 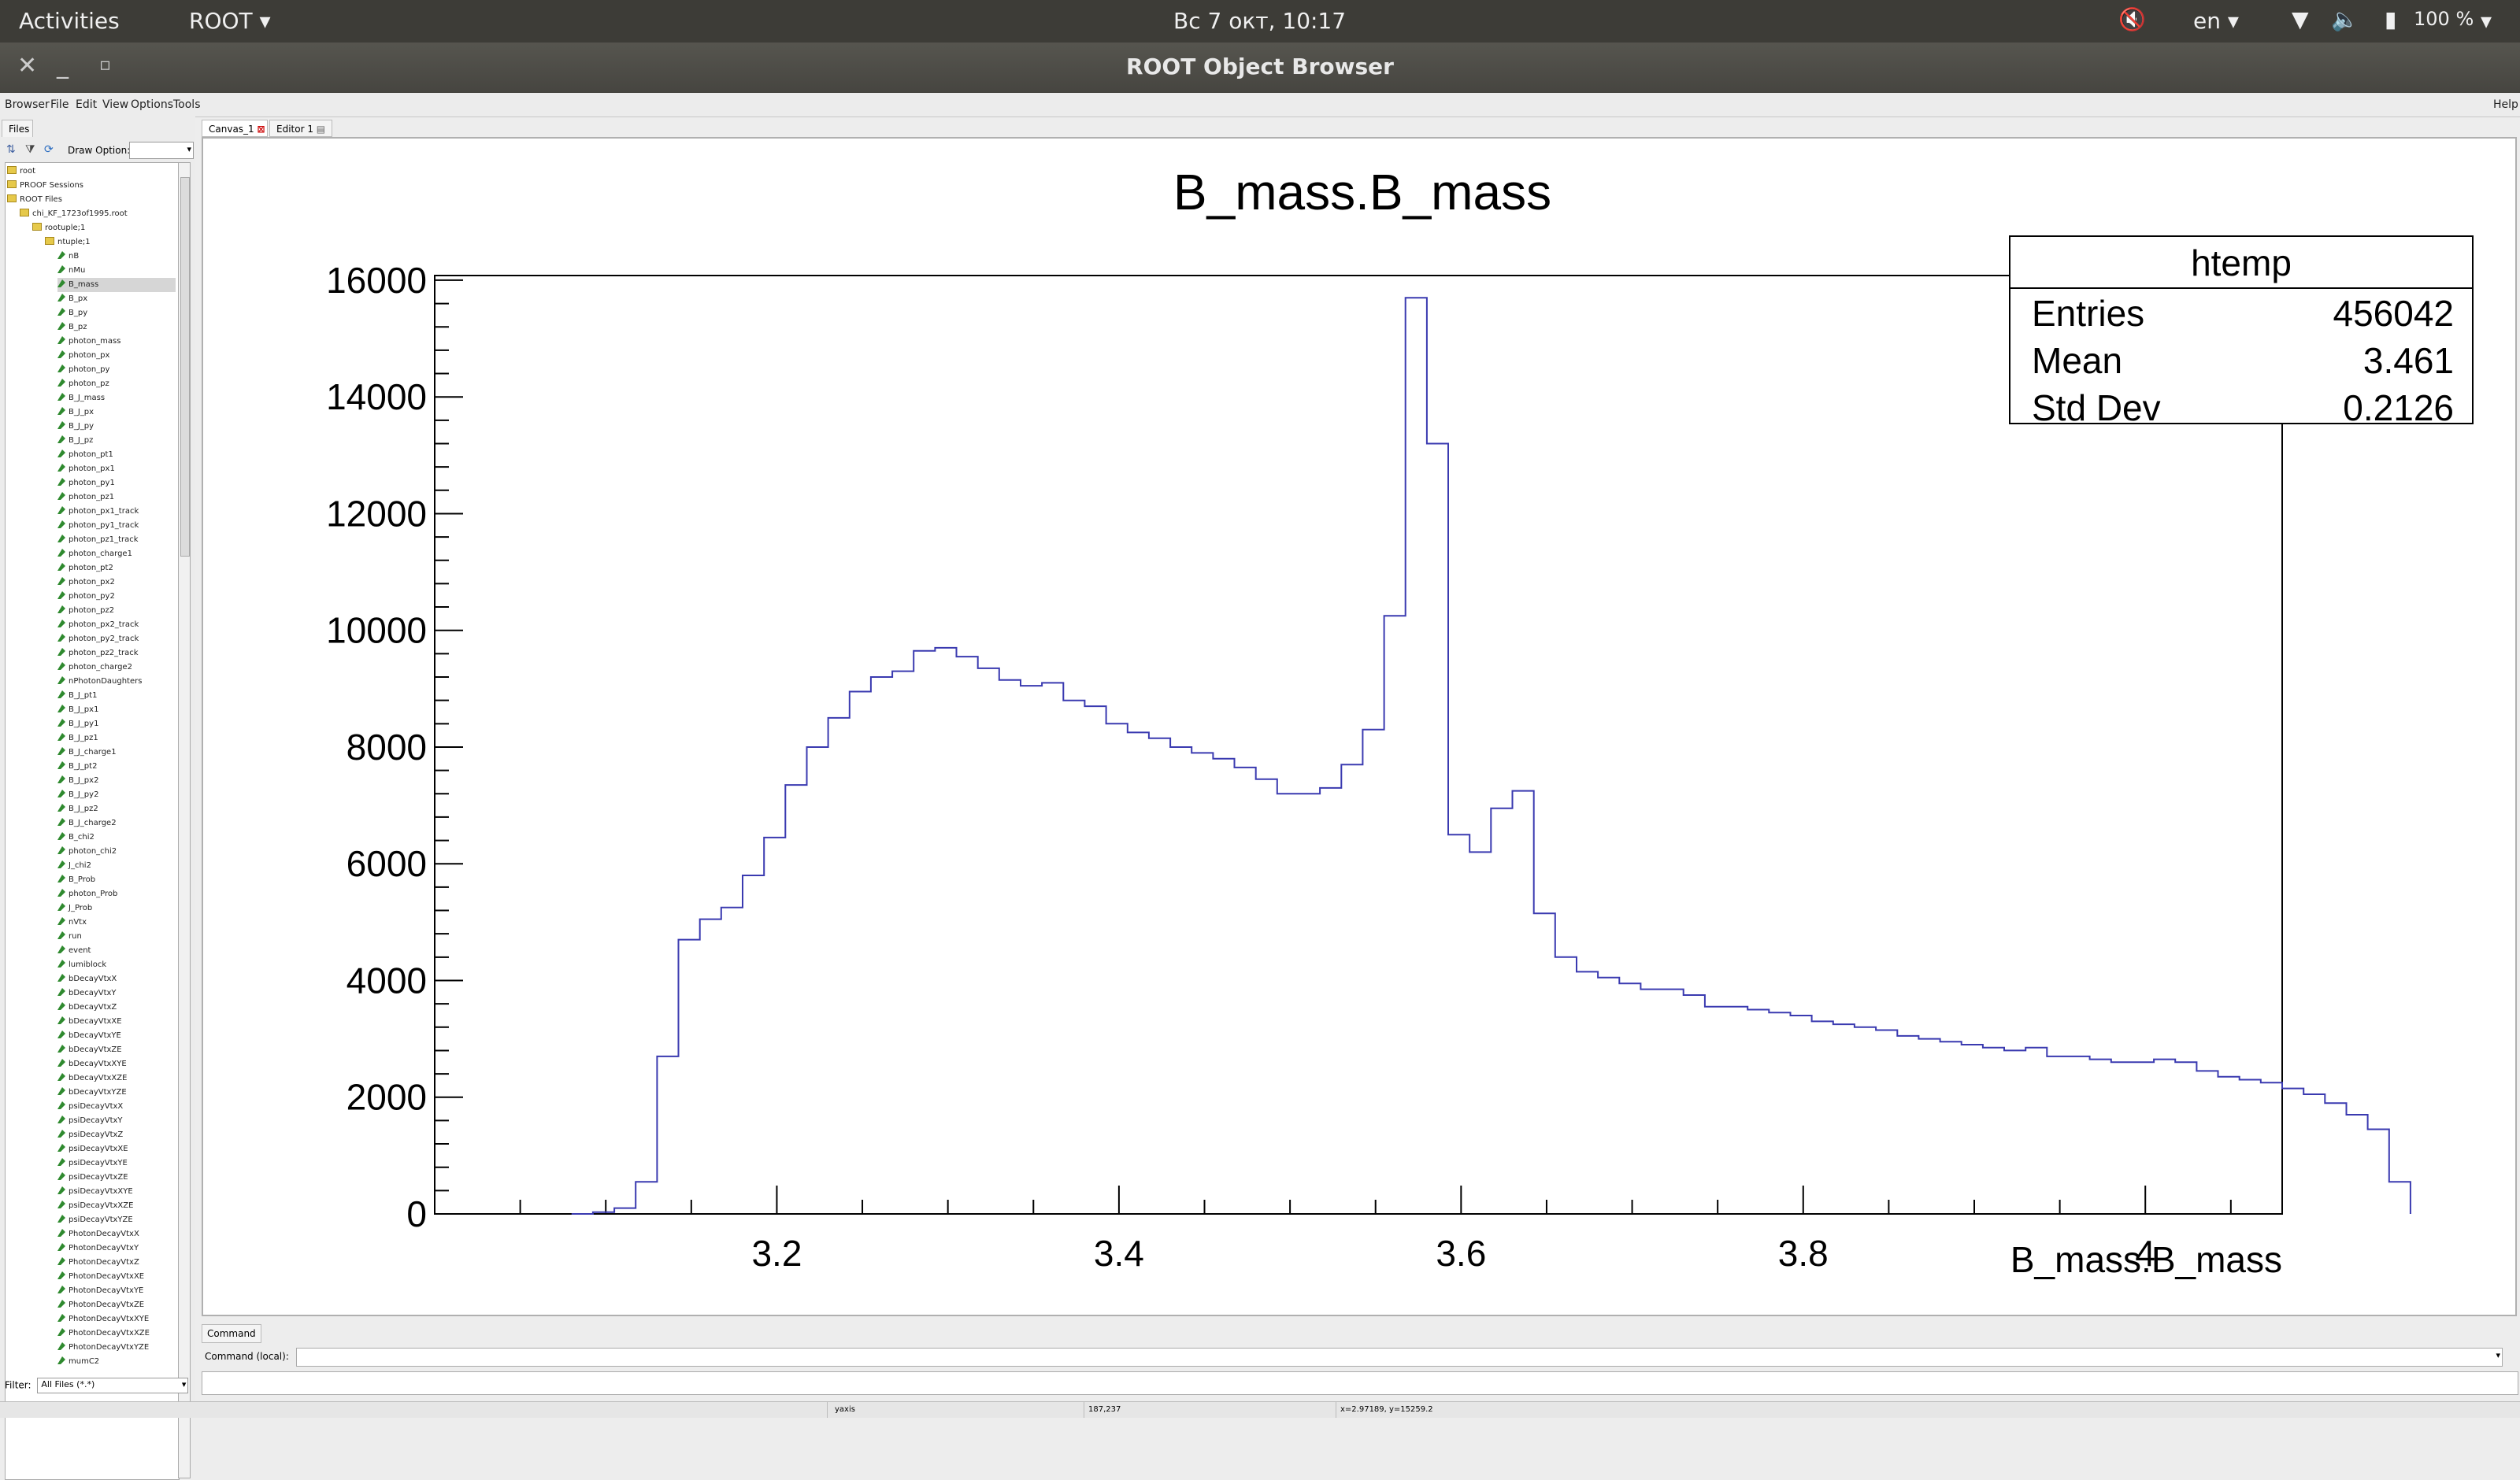 What do you see at coordinates (88, 342) in the screenshot?
I see `tree-item: photon_mass` at bounding box center [88, 342].